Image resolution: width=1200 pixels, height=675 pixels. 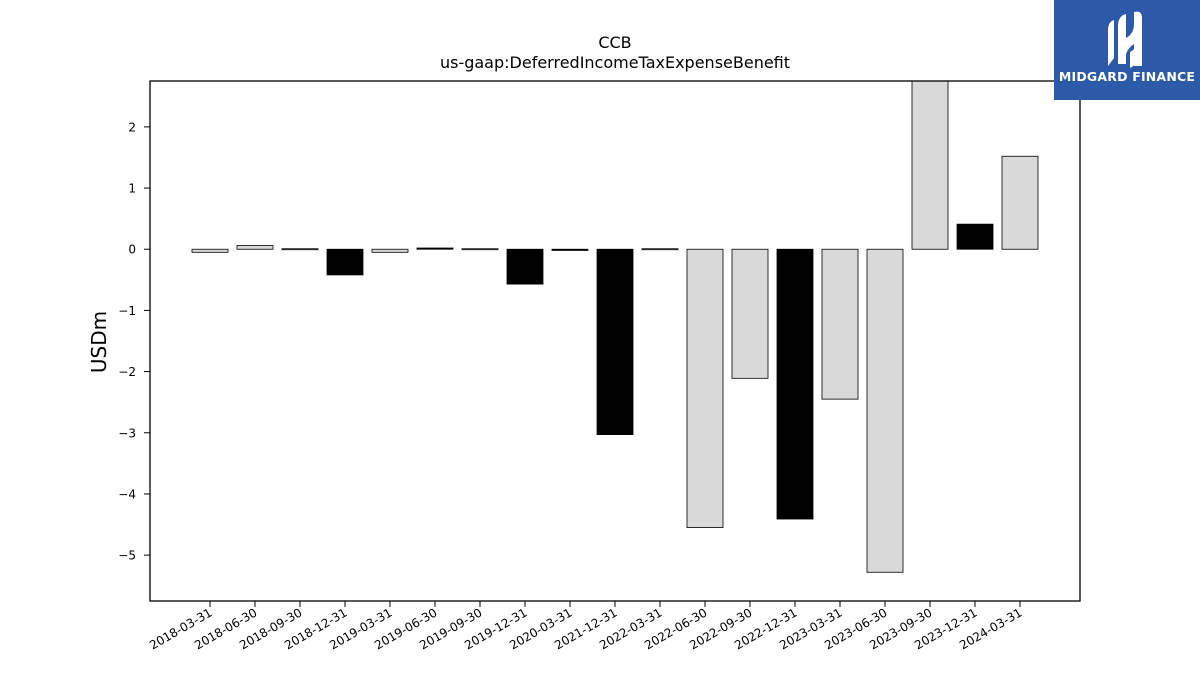 What do you see at coordinates (127, 311) in the screenshot?
I see `y-tick-label: −1` at bounding box center [127, 311].